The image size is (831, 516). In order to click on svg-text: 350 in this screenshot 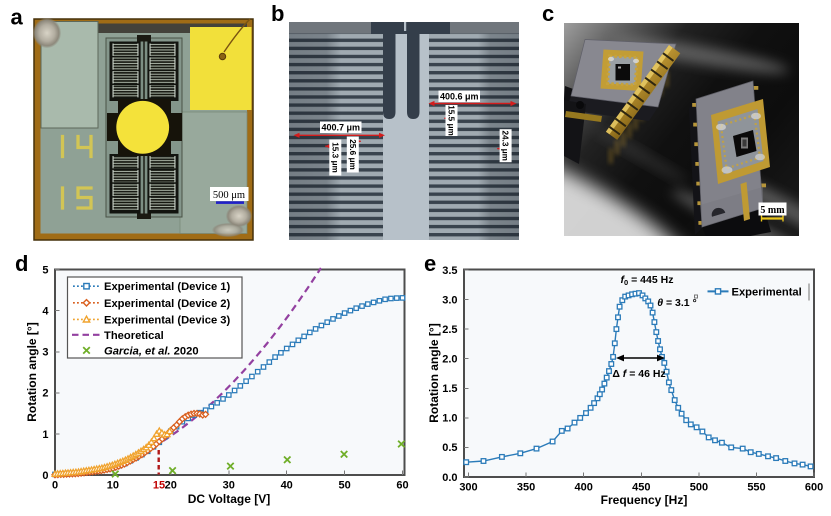, I will do `click(526, 488)`.